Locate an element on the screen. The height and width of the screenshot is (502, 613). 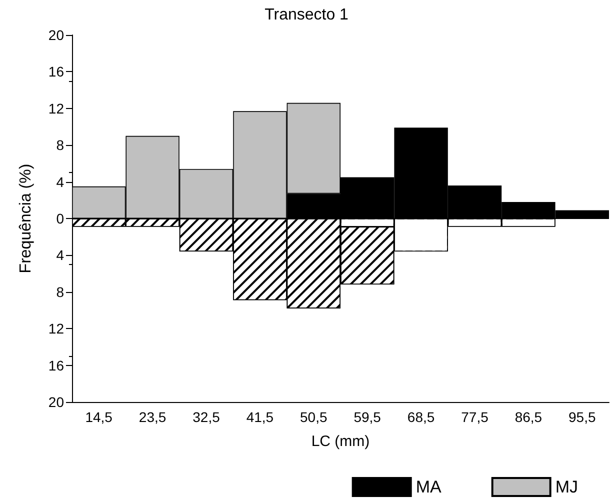
x-tick-label: 32,5 is located at coordinates (206, 417).